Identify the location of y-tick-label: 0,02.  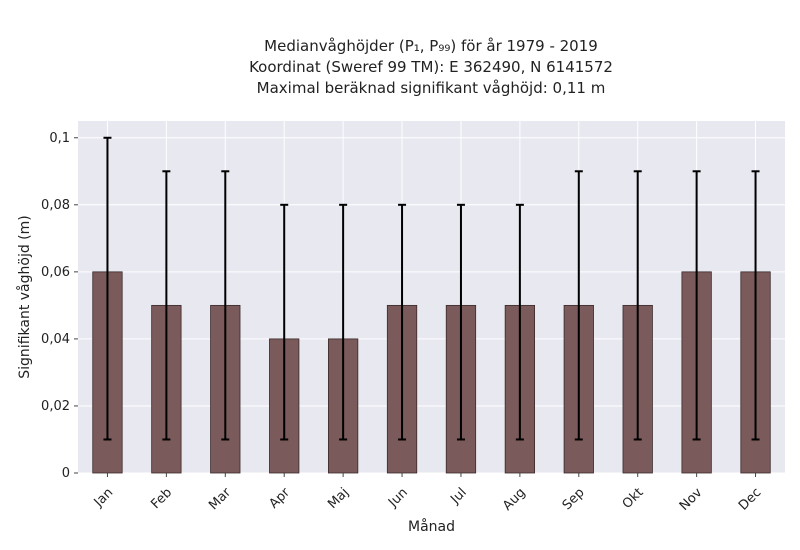
(55, 406).